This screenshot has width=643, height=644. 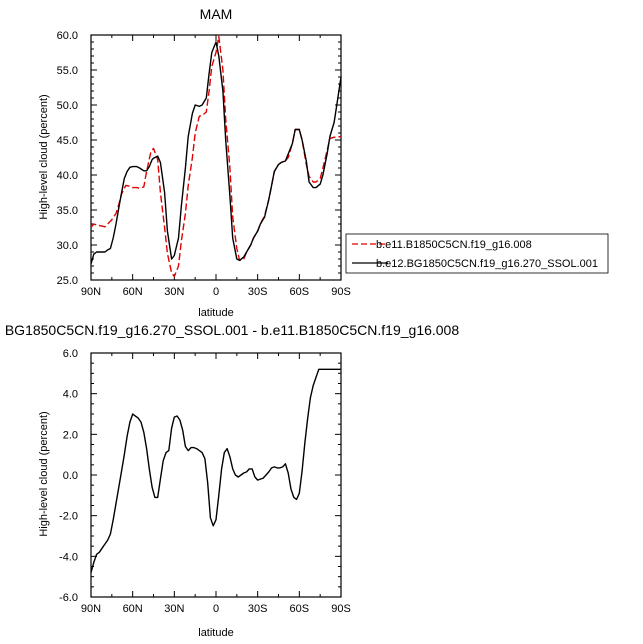 I want to click on top-chart-y-axis-title: High-level cloud (percent), so click(x=44, y=156).